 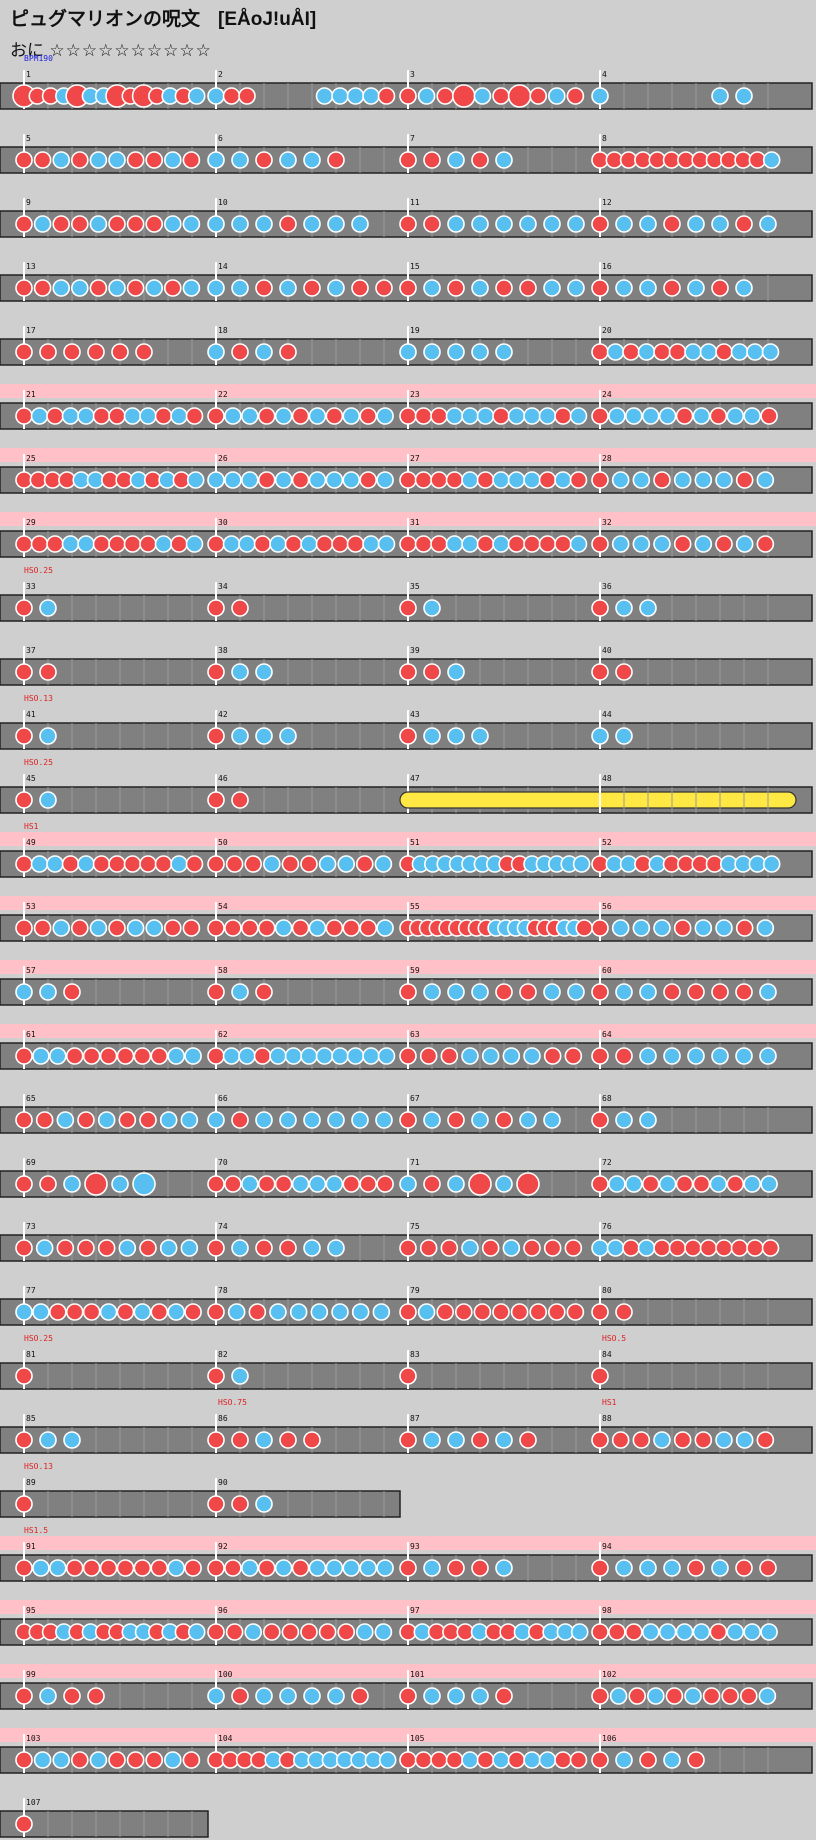 I want to click on measure-number: 9, so click(x=28, y=202).